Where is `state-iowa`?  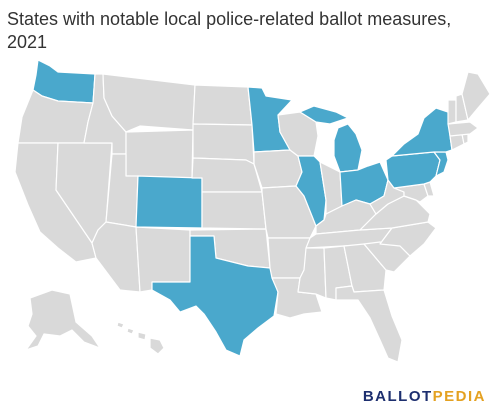
state-iowa is located at coordinates (278, 169).